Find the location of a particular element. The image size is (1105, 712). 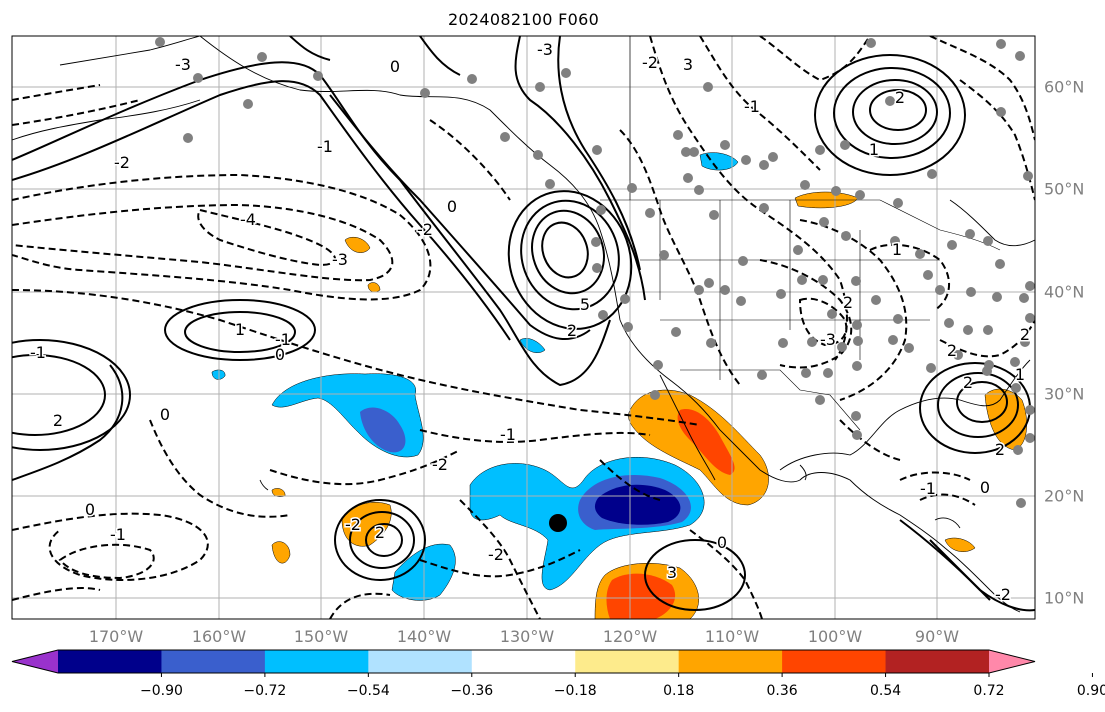

lat-tick-label: 60°N is located at coordinates (1064, 87).